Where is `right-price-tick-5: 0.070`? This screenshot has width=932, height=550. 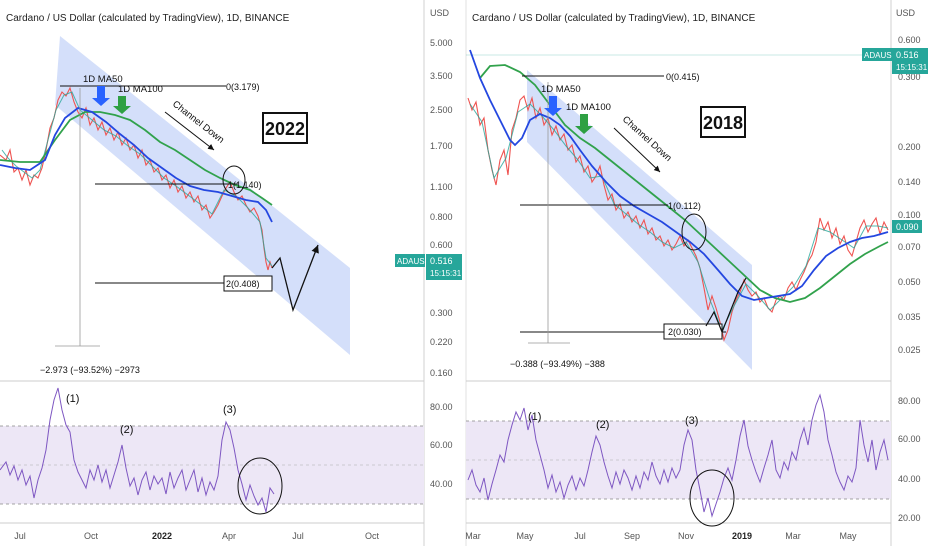 right-price-tick-5: 0.070 is located at coordinates (909, 247).